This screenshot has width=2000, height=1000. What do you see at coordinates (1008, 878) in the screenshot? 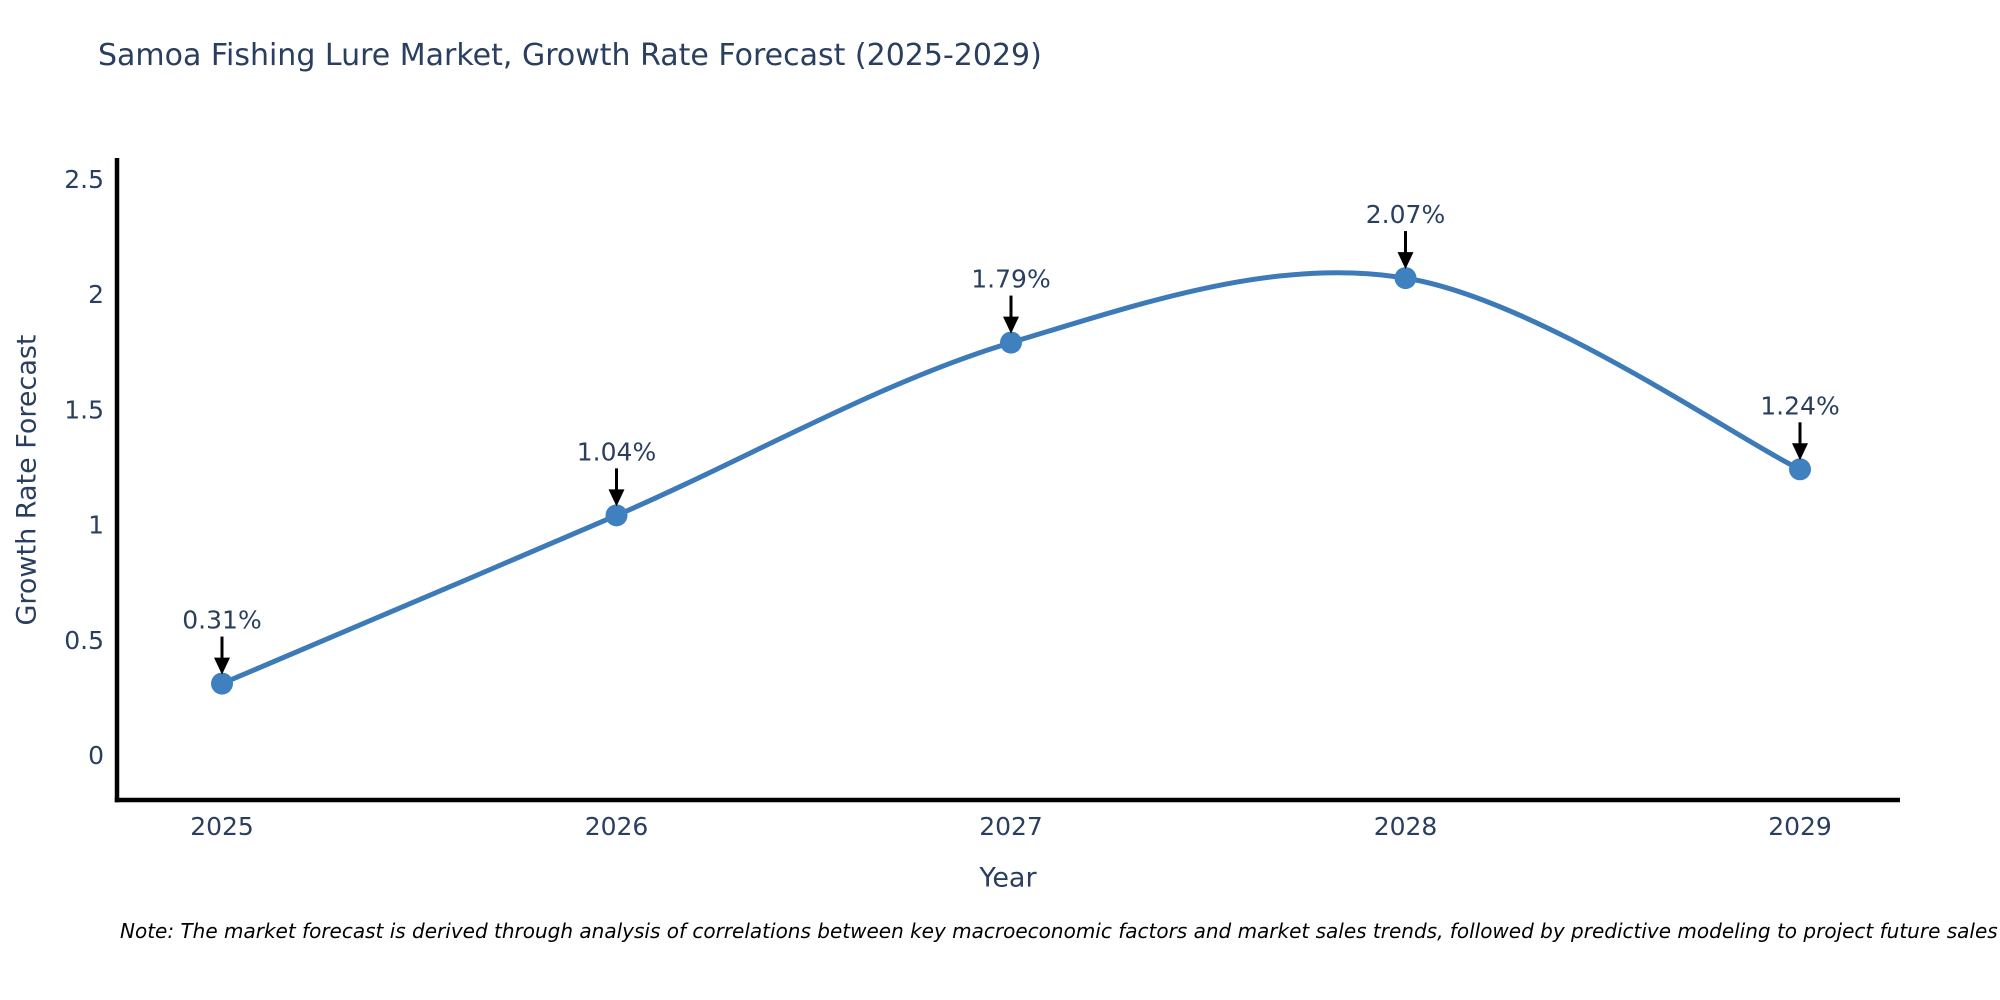
I see `x-axis-title: Year` at bounding box center [1008, 878].